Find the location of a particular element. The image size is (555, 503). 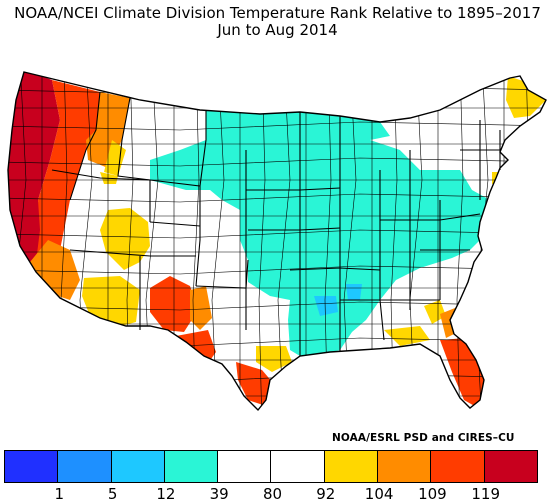

legend-tick-label: 1 is located at coordinates (59, 494).